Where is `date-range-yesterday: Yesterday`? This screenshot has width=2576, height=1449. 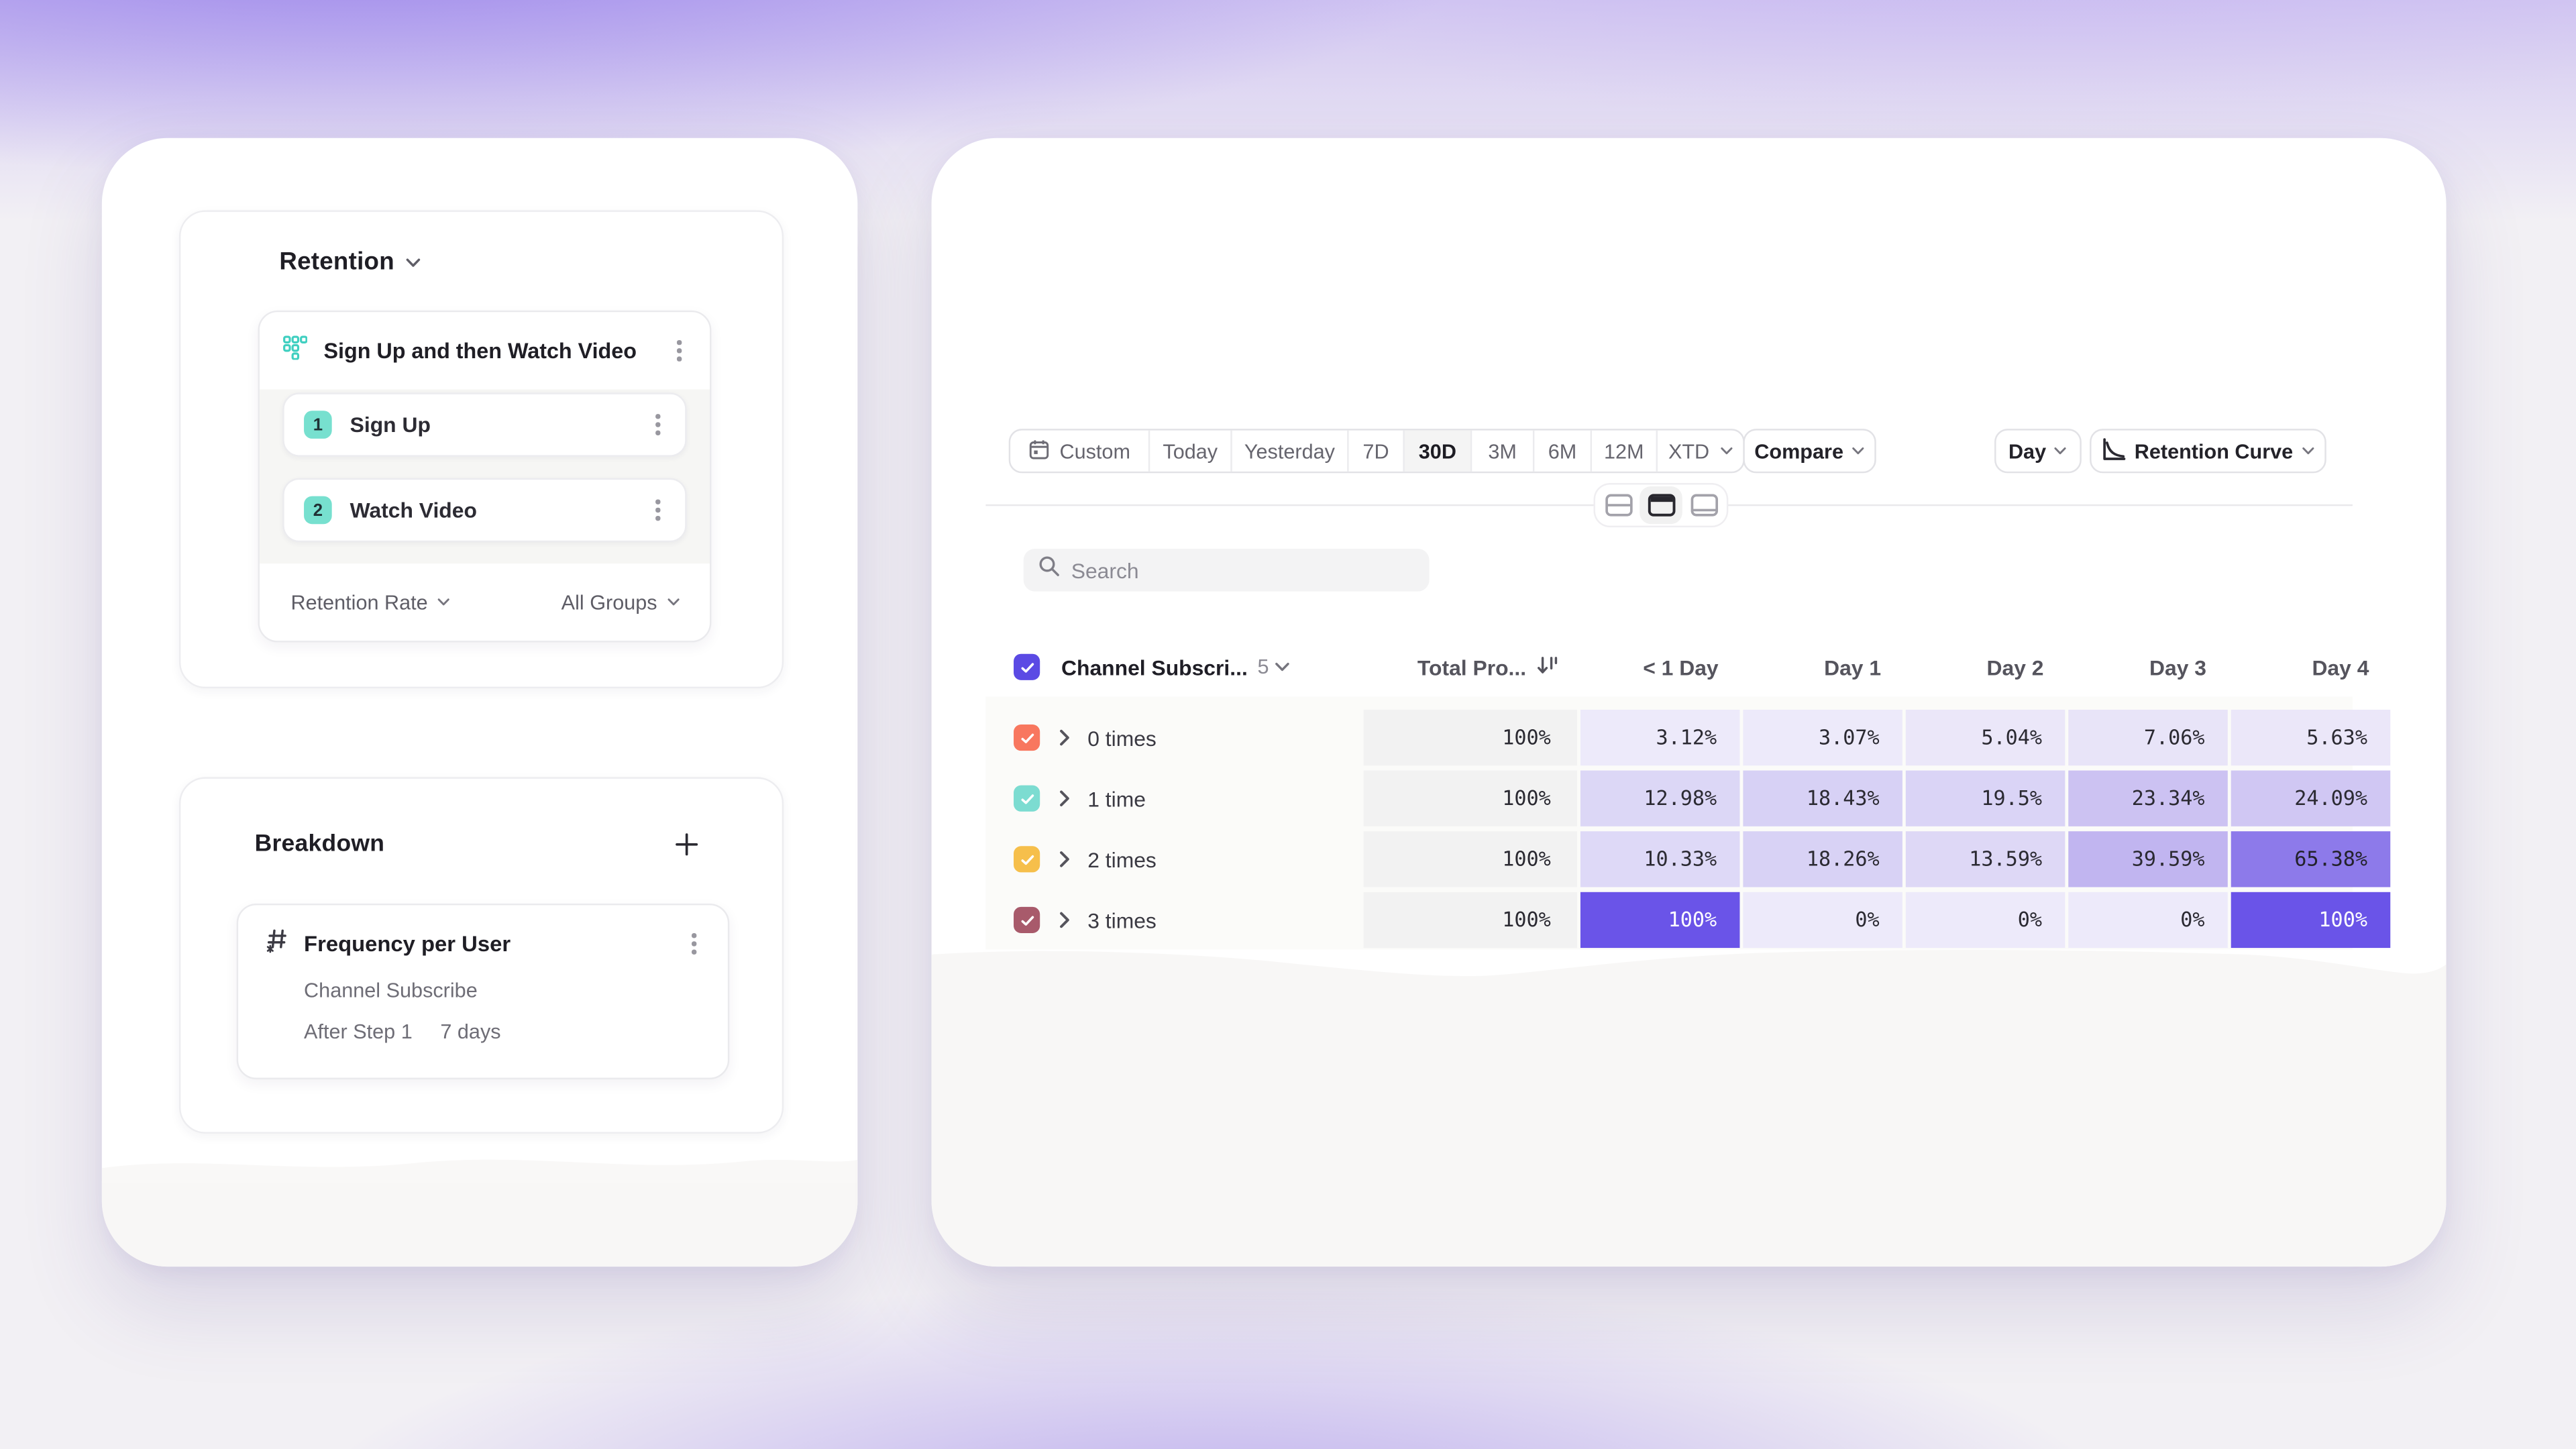
date-range-yesterday: Yesterday is located at coordinates (1288, 451).